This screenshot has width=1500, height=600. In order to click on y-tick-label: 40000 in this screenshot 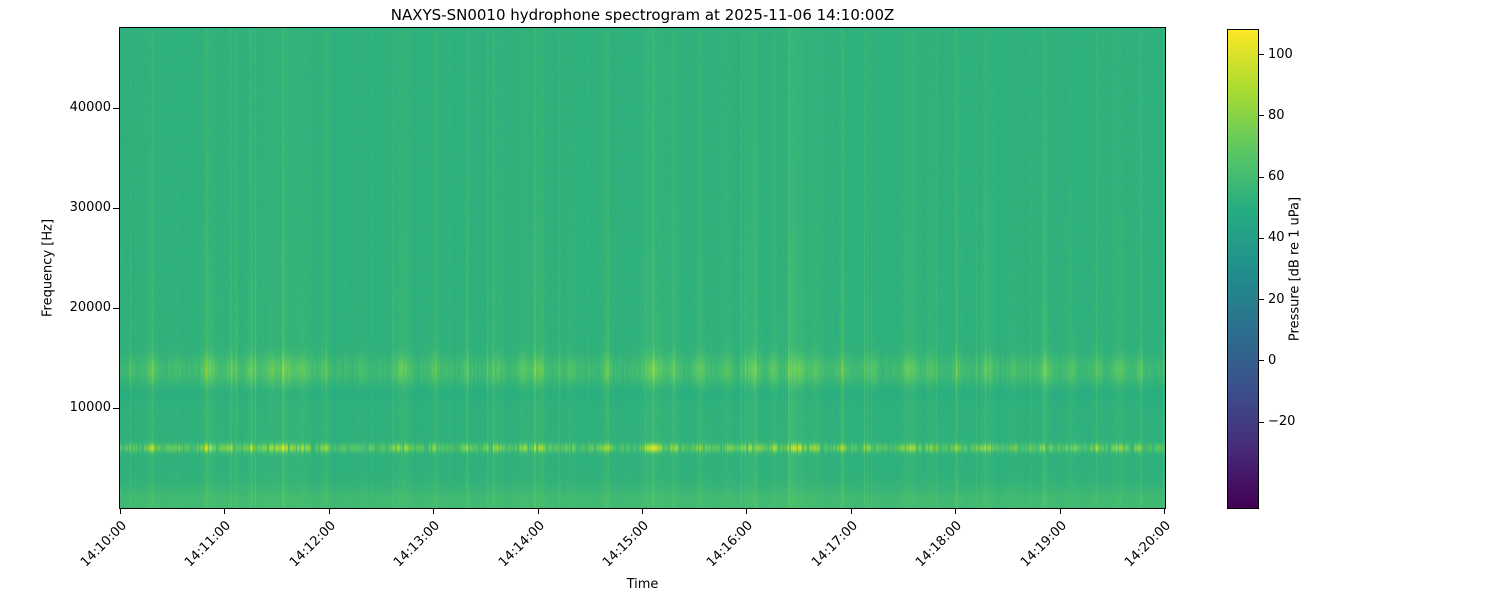, I will do `click(90, 107)`.